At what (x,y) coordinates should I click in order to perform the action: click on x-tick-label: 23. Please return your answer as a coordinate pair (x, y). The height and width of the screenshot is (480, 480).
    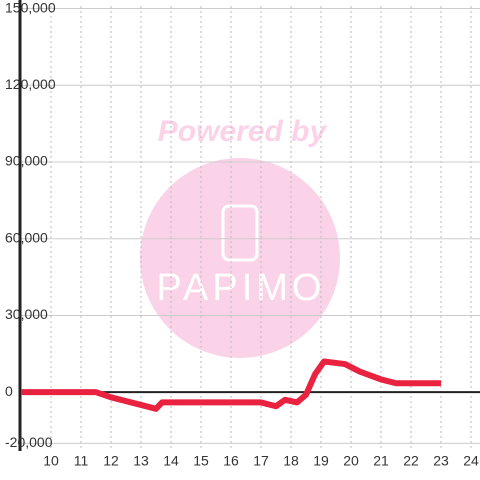
    Looking at the image, I should click on (441, 461).